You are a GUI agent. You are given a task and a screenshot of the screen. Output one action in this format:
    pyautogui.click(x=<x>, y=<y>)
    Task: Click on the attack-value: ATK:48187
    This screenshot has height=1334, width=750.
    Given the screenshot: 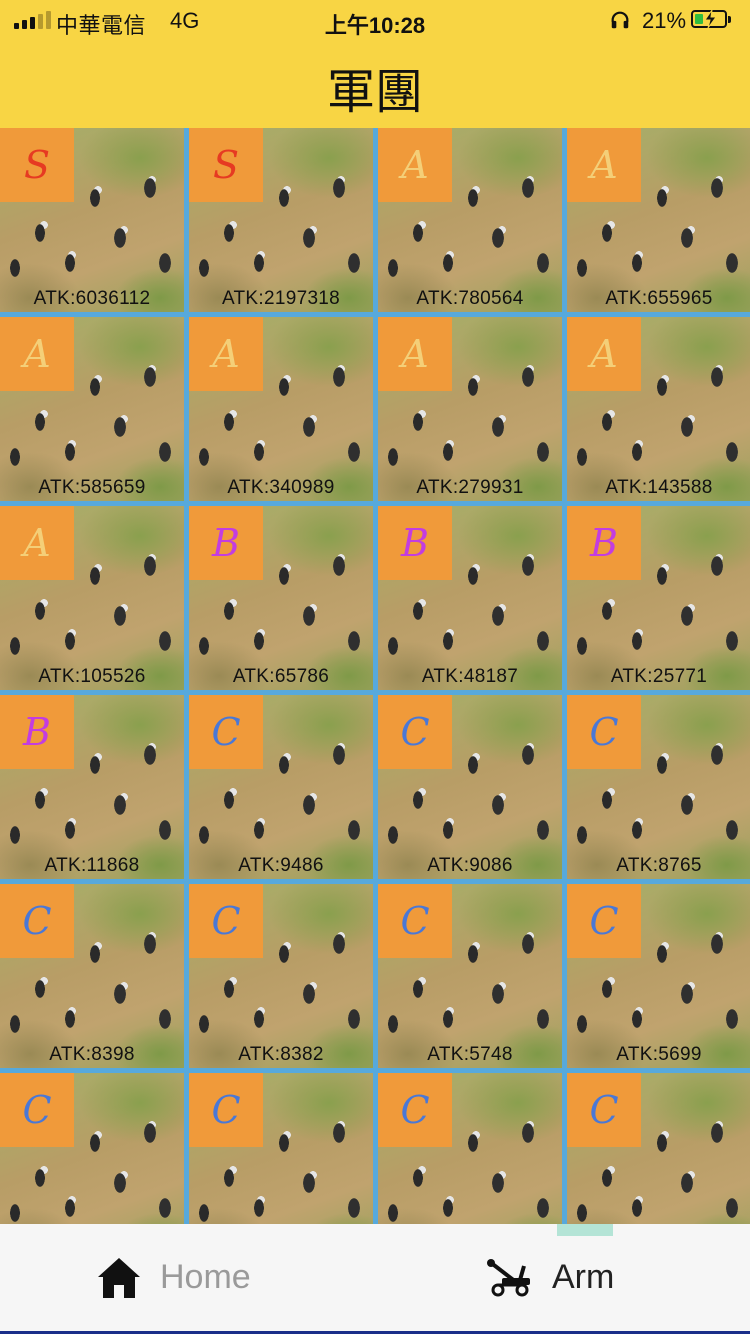 What is the action you would take?
    pyautogui.click(x=470, y=676)
    